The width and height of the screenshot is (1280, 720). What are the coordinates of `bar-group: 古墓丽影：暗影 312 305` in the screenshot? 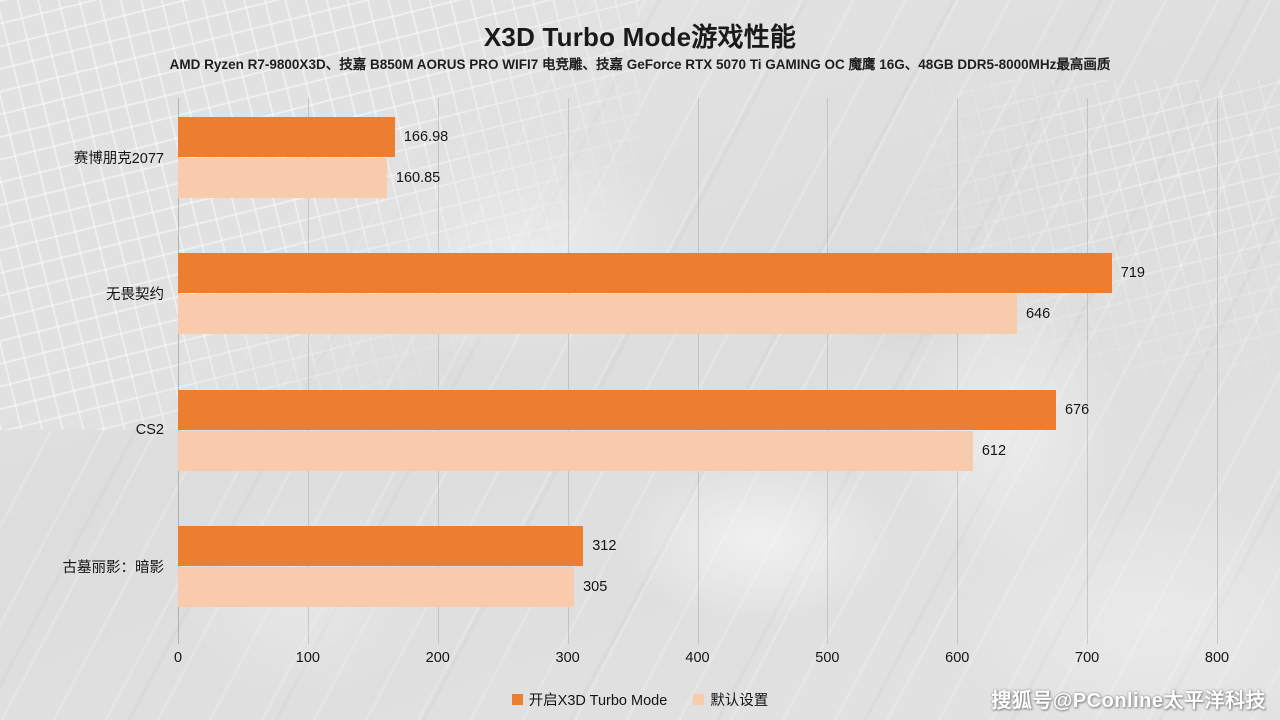 It's located at (640, 567).